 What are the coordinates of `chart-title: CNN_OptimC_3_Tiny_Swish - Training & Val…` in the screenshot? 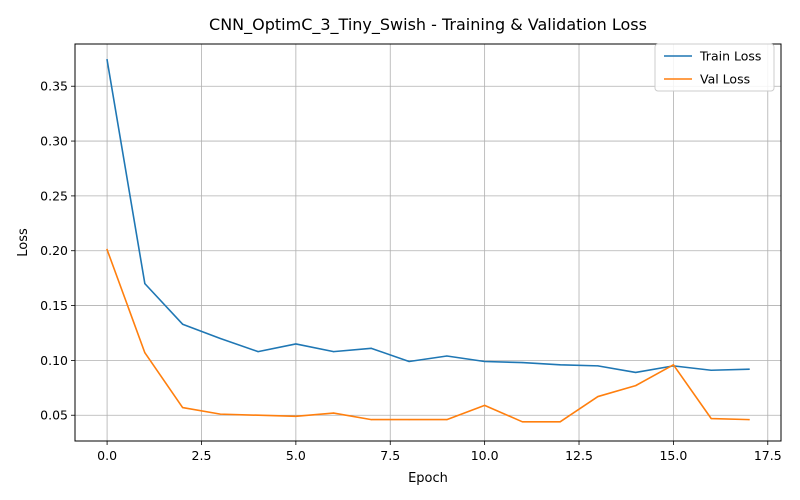 It's located at (428, 25).